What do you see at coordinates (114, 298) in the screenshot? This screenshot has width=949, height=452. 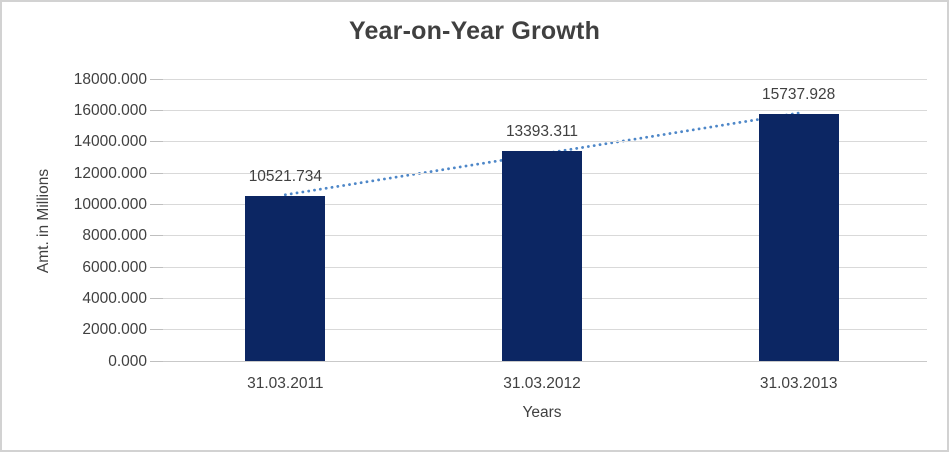 I see `y-tick-label: 4000.000` at bounding box center [114, 298].